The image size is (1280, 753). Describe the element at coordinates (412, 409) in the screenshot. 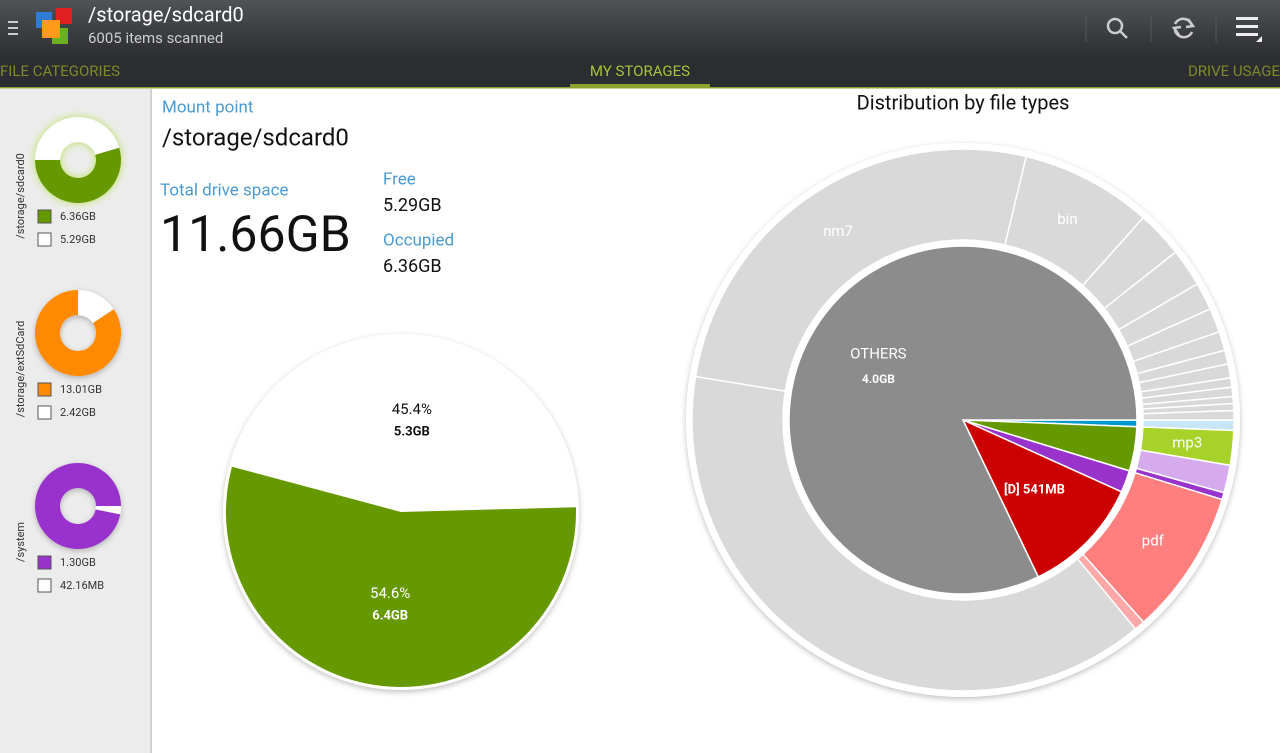

I see `pie-percent: 45.4%` at that location.